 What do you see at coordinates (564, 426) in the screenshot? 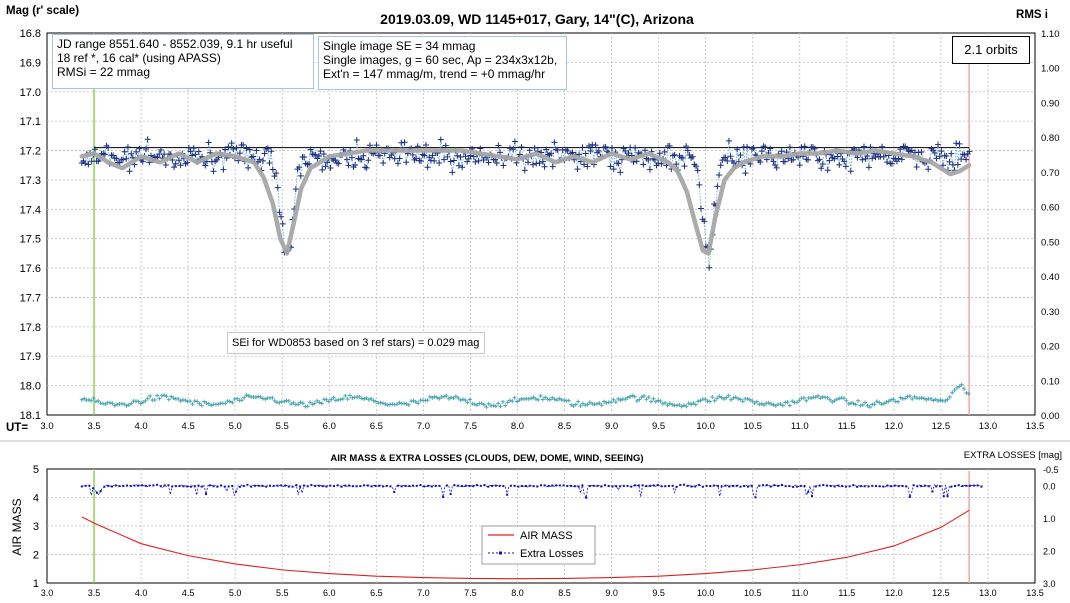
I see `top-x-tick-label: 8.5` at bounding box center [564, 426].